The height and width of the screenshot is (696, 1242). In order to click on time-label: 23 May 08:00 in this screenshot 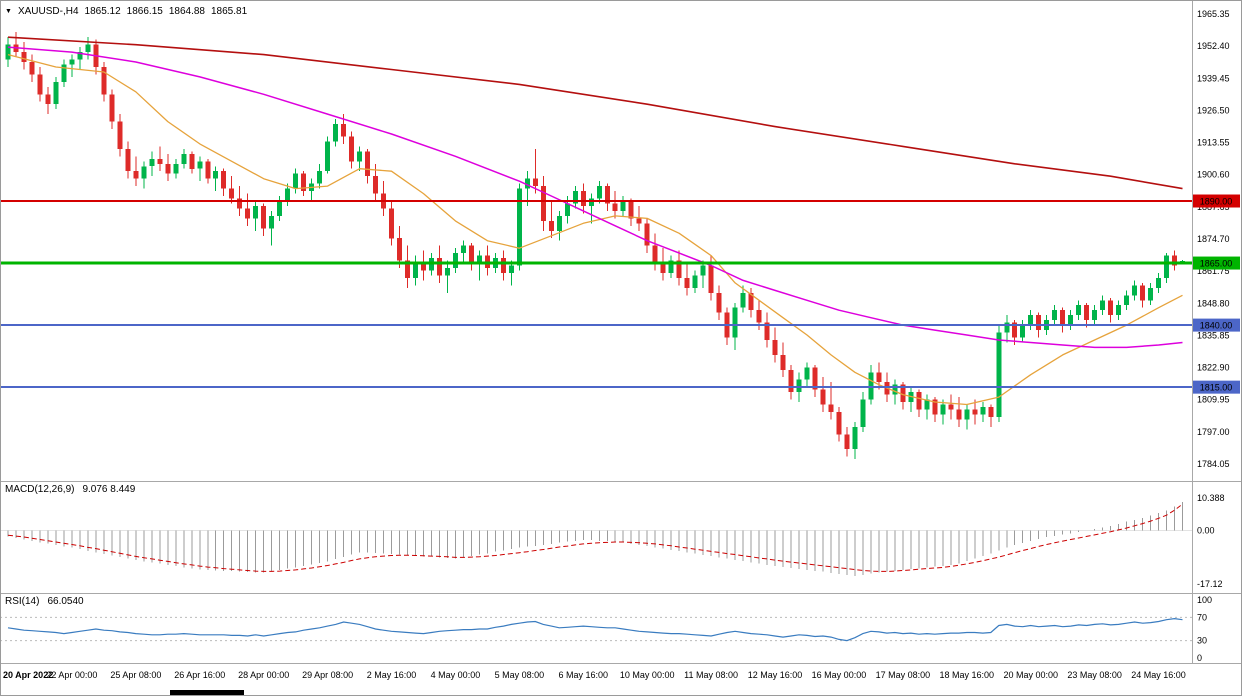, I will do `click(1094, 675)`.